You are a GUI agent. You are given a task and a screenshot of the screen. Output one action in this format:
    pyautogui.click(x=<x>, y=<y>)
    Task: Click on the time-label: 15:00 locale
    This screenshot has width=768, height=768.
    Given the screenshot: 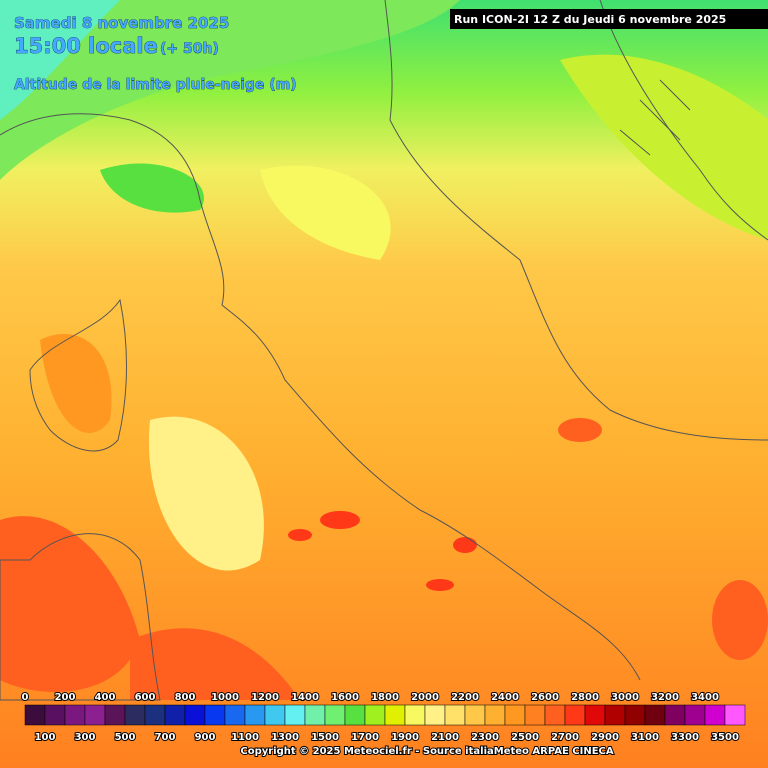 What is the action you would take?
    pyautogui.click(x=86, y=46)
    